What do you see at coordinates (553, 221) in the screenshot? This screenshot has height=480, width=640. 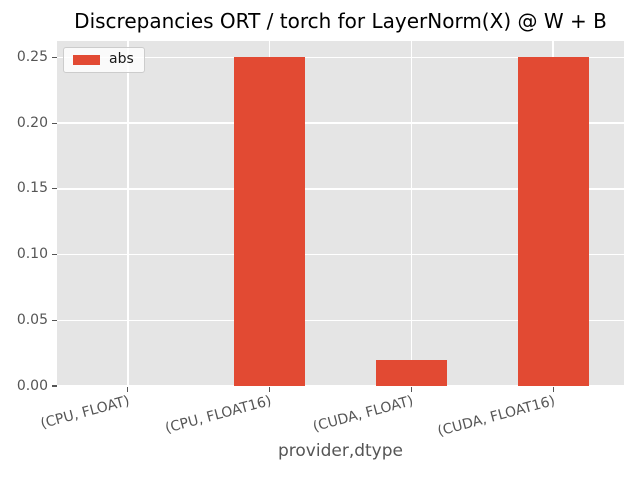 I see `bar--cuda-float16-` at bounding box center [553, 221].